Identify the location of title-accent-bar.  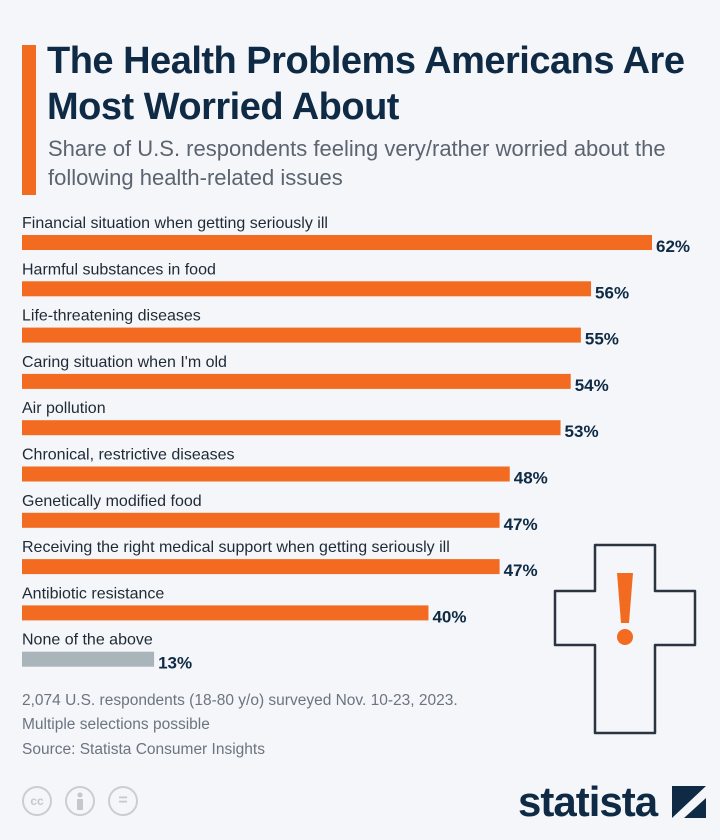
(29, 120).